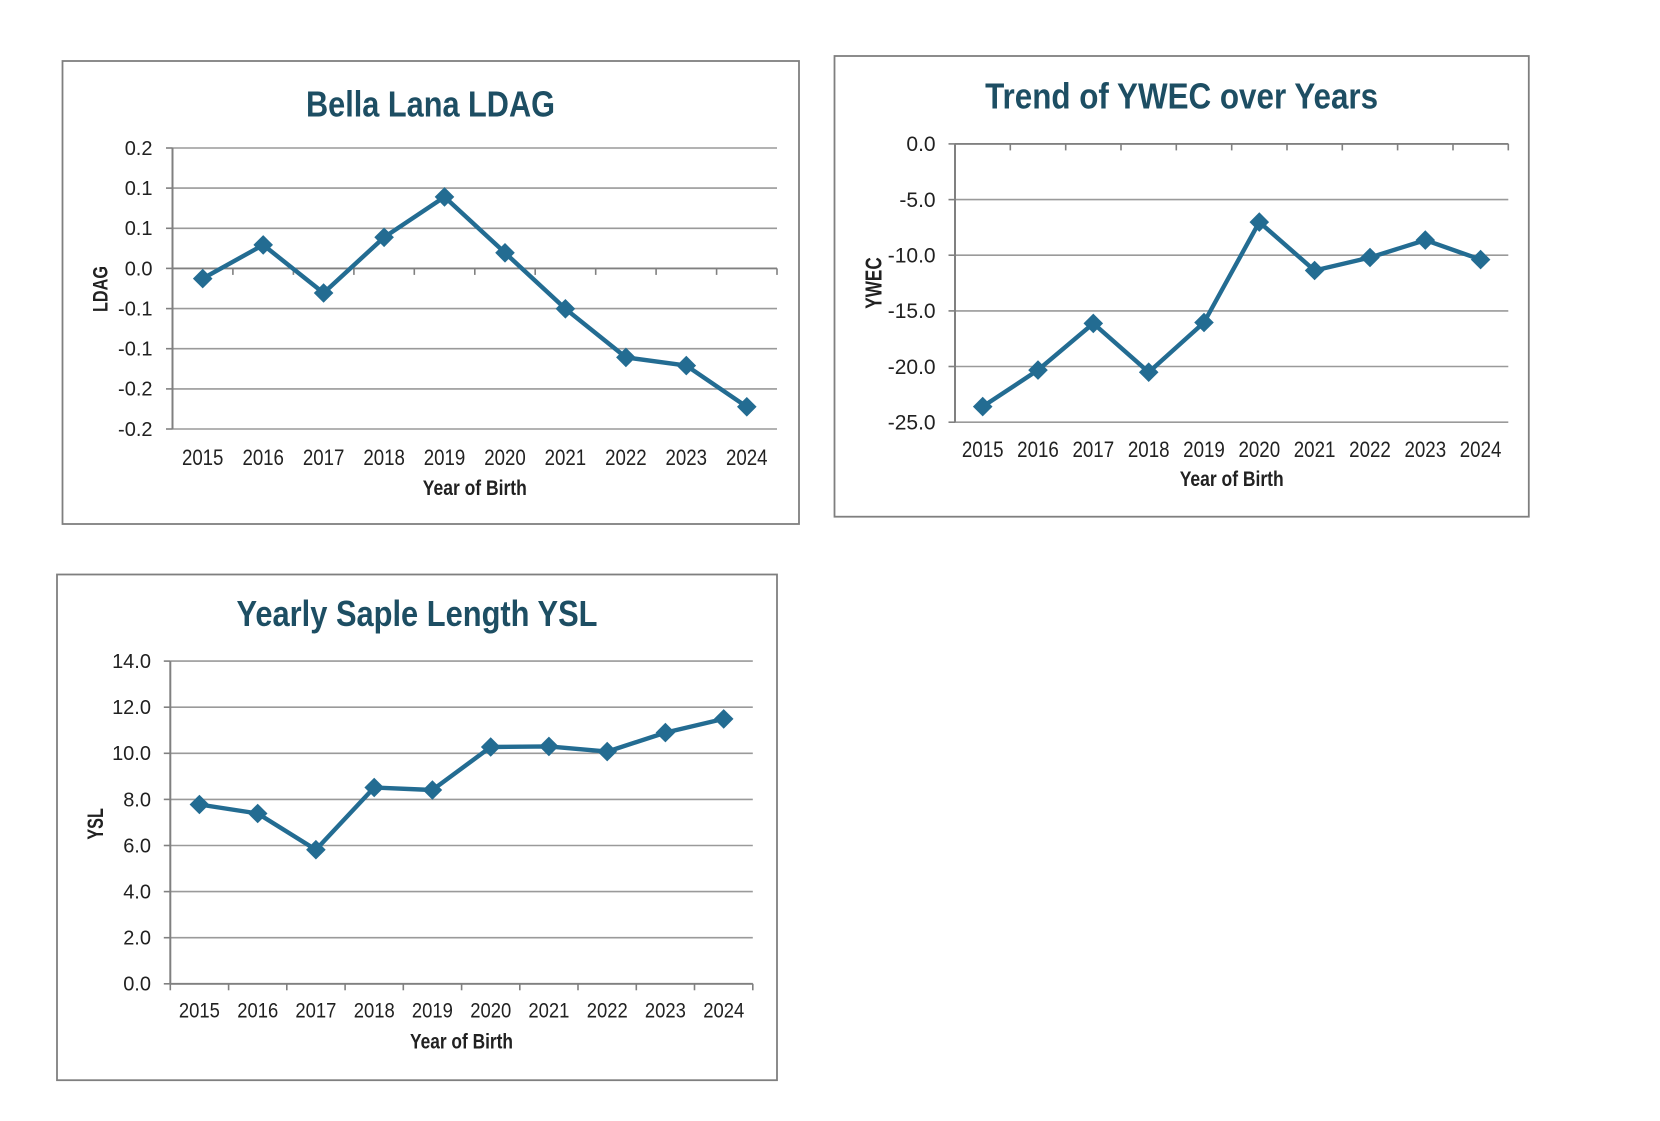  Describe the element at coordinates (137, 846) in the screenshot. I see `svg-text: 6.0` at that location.